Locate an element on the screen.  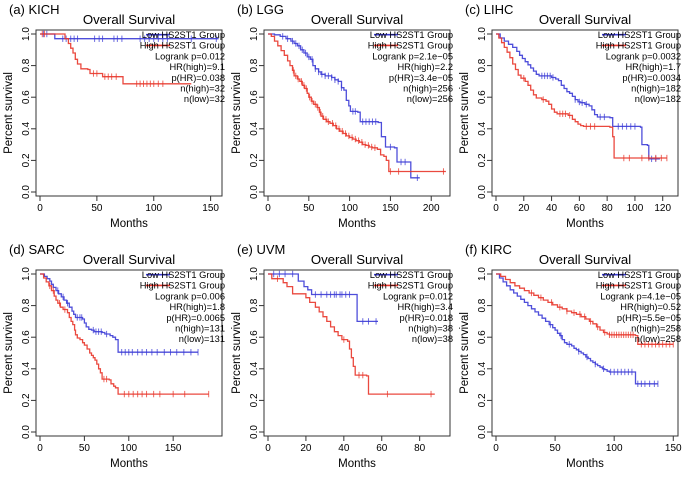
legend-stat: Logrank p=2.1e−05 is located at coordinates (412, 56).